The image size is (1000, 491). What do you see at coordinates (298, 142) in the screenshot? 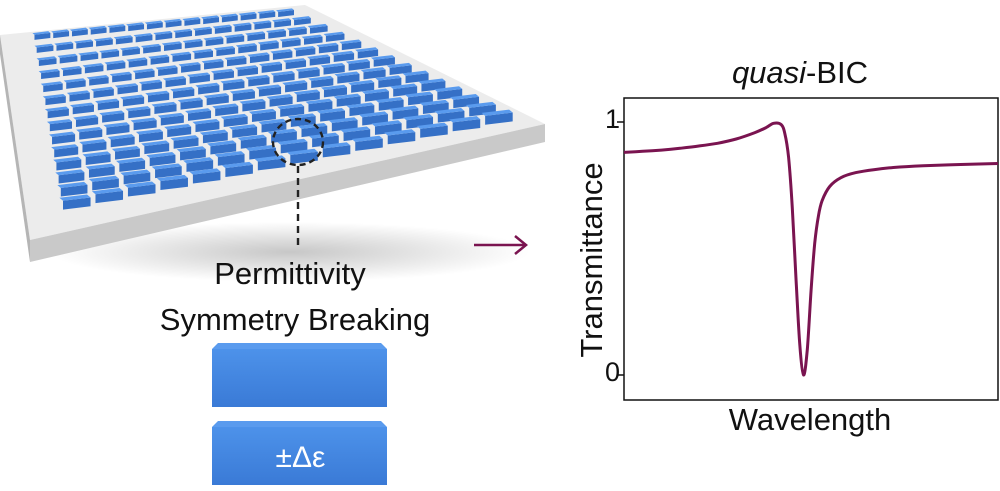
I see `unit-cell-highlight-circle` at bounding box center [298, 142].